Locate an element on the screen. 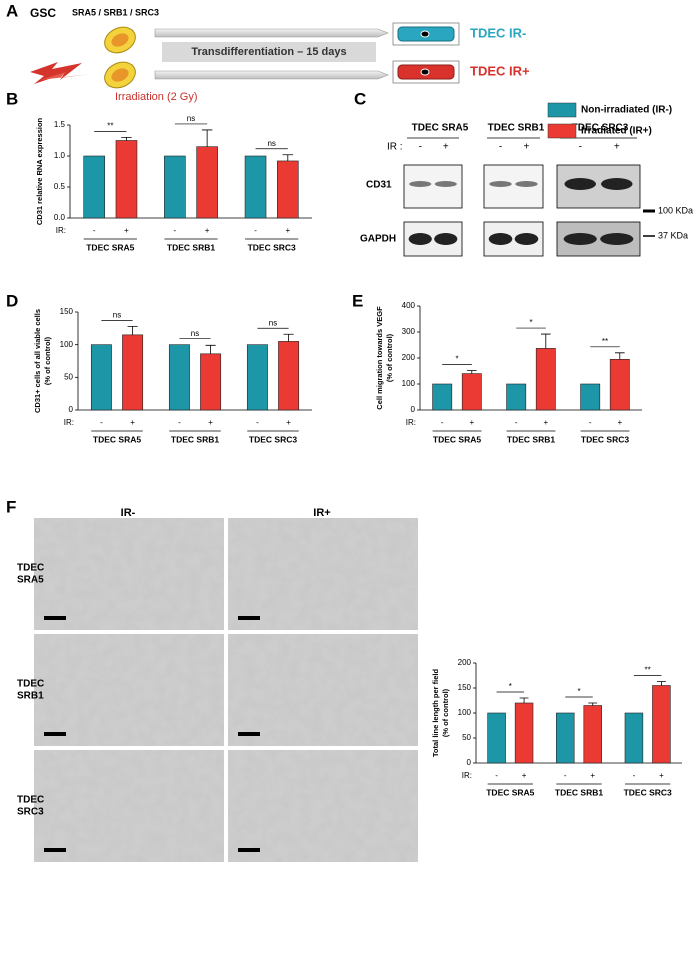 This screenshot has width=696, height=954. protein-label: CD31 is located at coordinates (379, 185).